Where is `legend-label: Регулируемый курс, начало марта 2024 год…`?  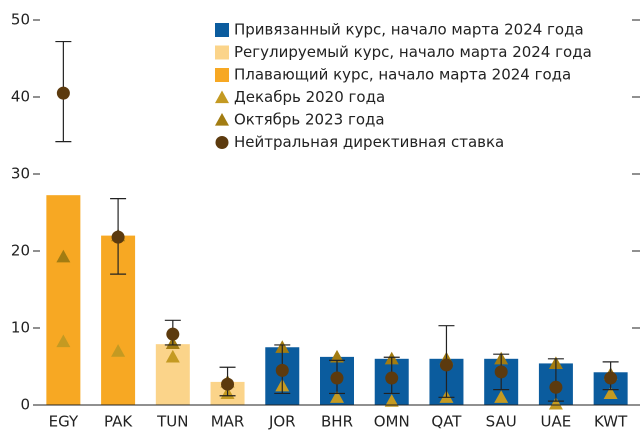 legend-label: Регулируемый курс, начало марта 2024 год… is located at coordinates (413, 52).